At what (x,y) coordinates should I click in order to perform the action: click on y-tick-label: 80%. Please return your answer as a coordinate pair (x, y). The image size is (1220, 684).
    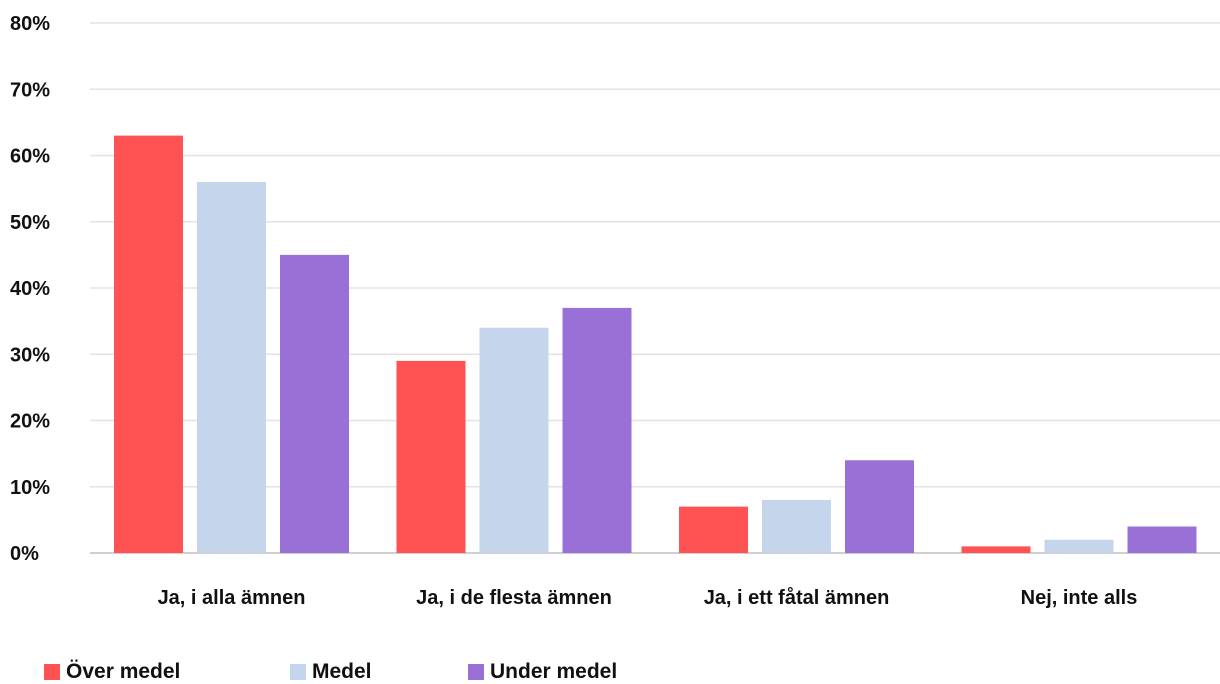
    Looking at the image, I should click on (30, 24).